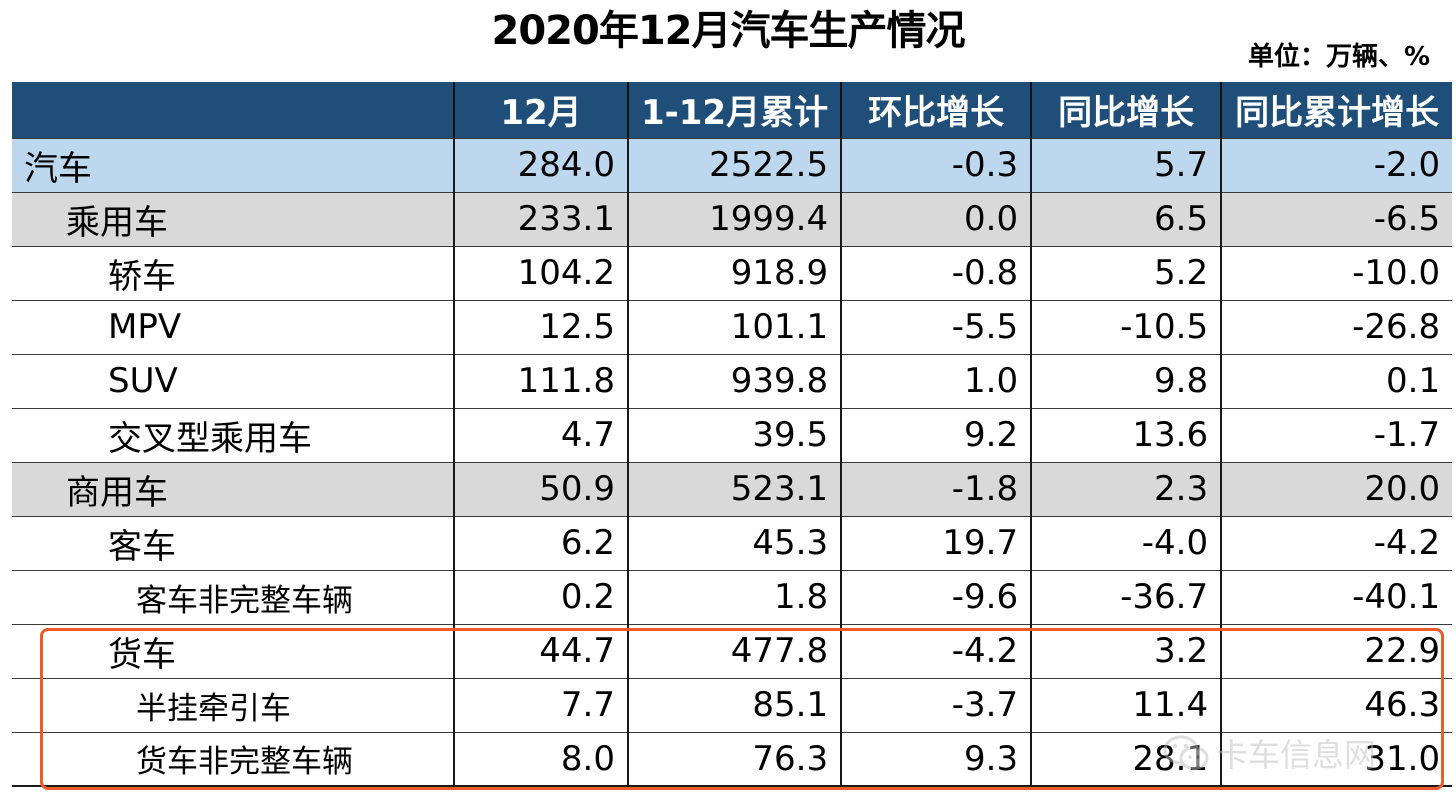 This screenshot has height=812, width=1456. I want to click on table-cell: -1.8, so click(936, 488).